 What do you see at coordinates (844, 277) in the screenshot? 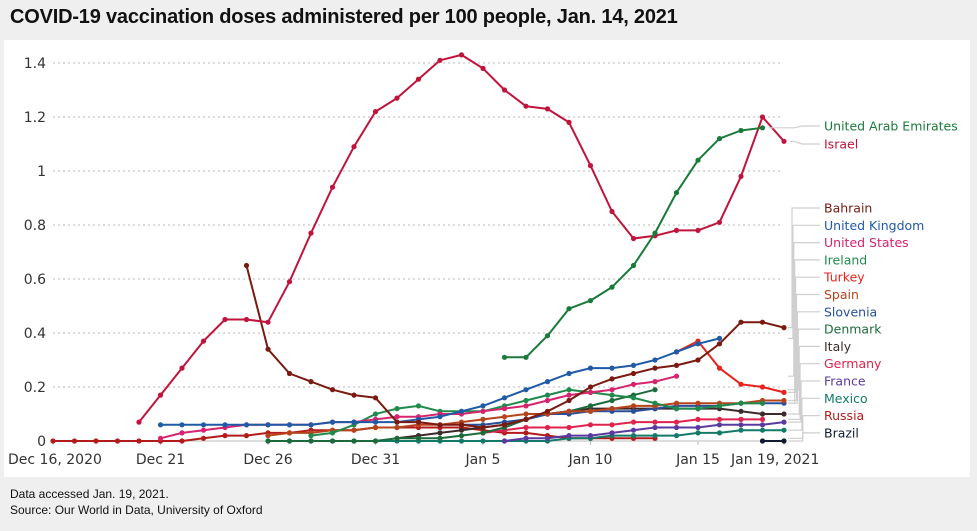
I see `legend-label-turkey: Turkey` at bounding box center [844, 277].